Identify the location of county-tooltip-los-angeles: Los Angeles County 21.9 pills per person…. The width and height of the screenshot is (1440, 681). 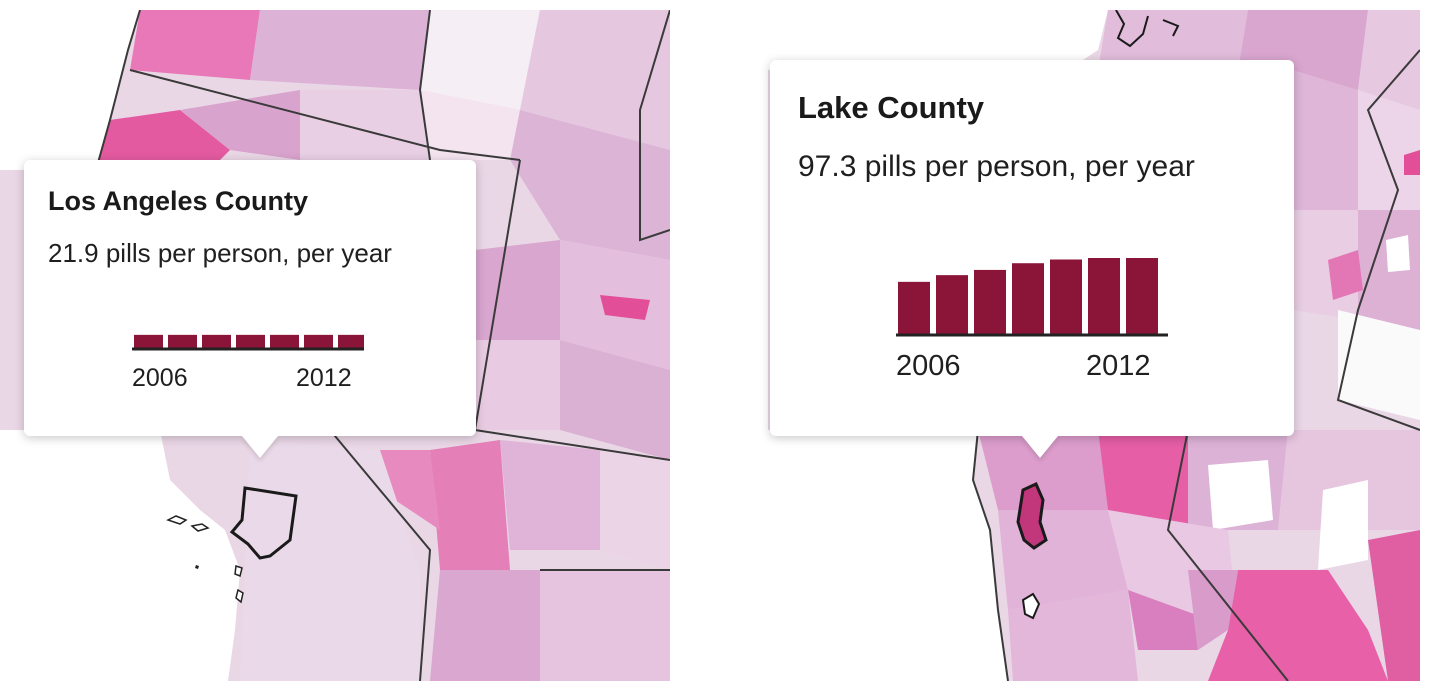
(250, 309).